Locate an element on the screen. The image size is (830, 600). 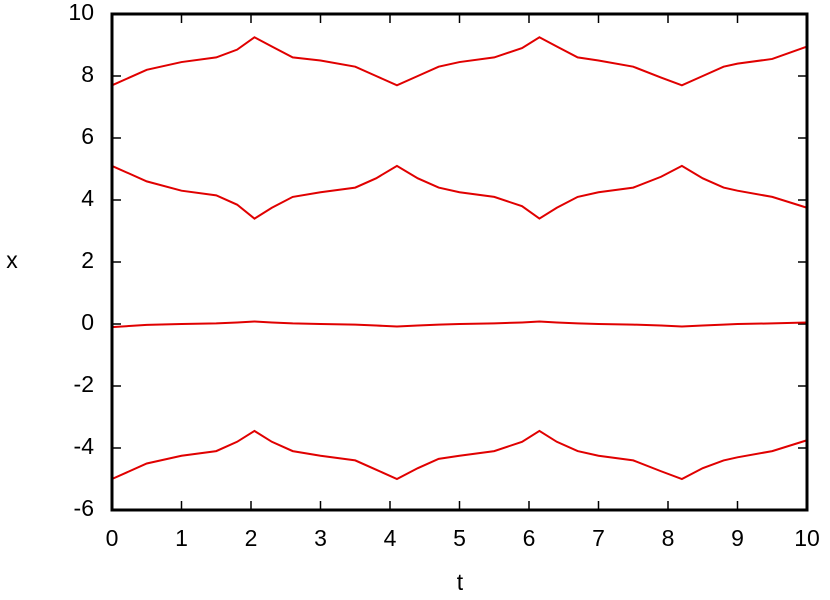
y-tick-label: -6 is located at coordinates (84, 508).